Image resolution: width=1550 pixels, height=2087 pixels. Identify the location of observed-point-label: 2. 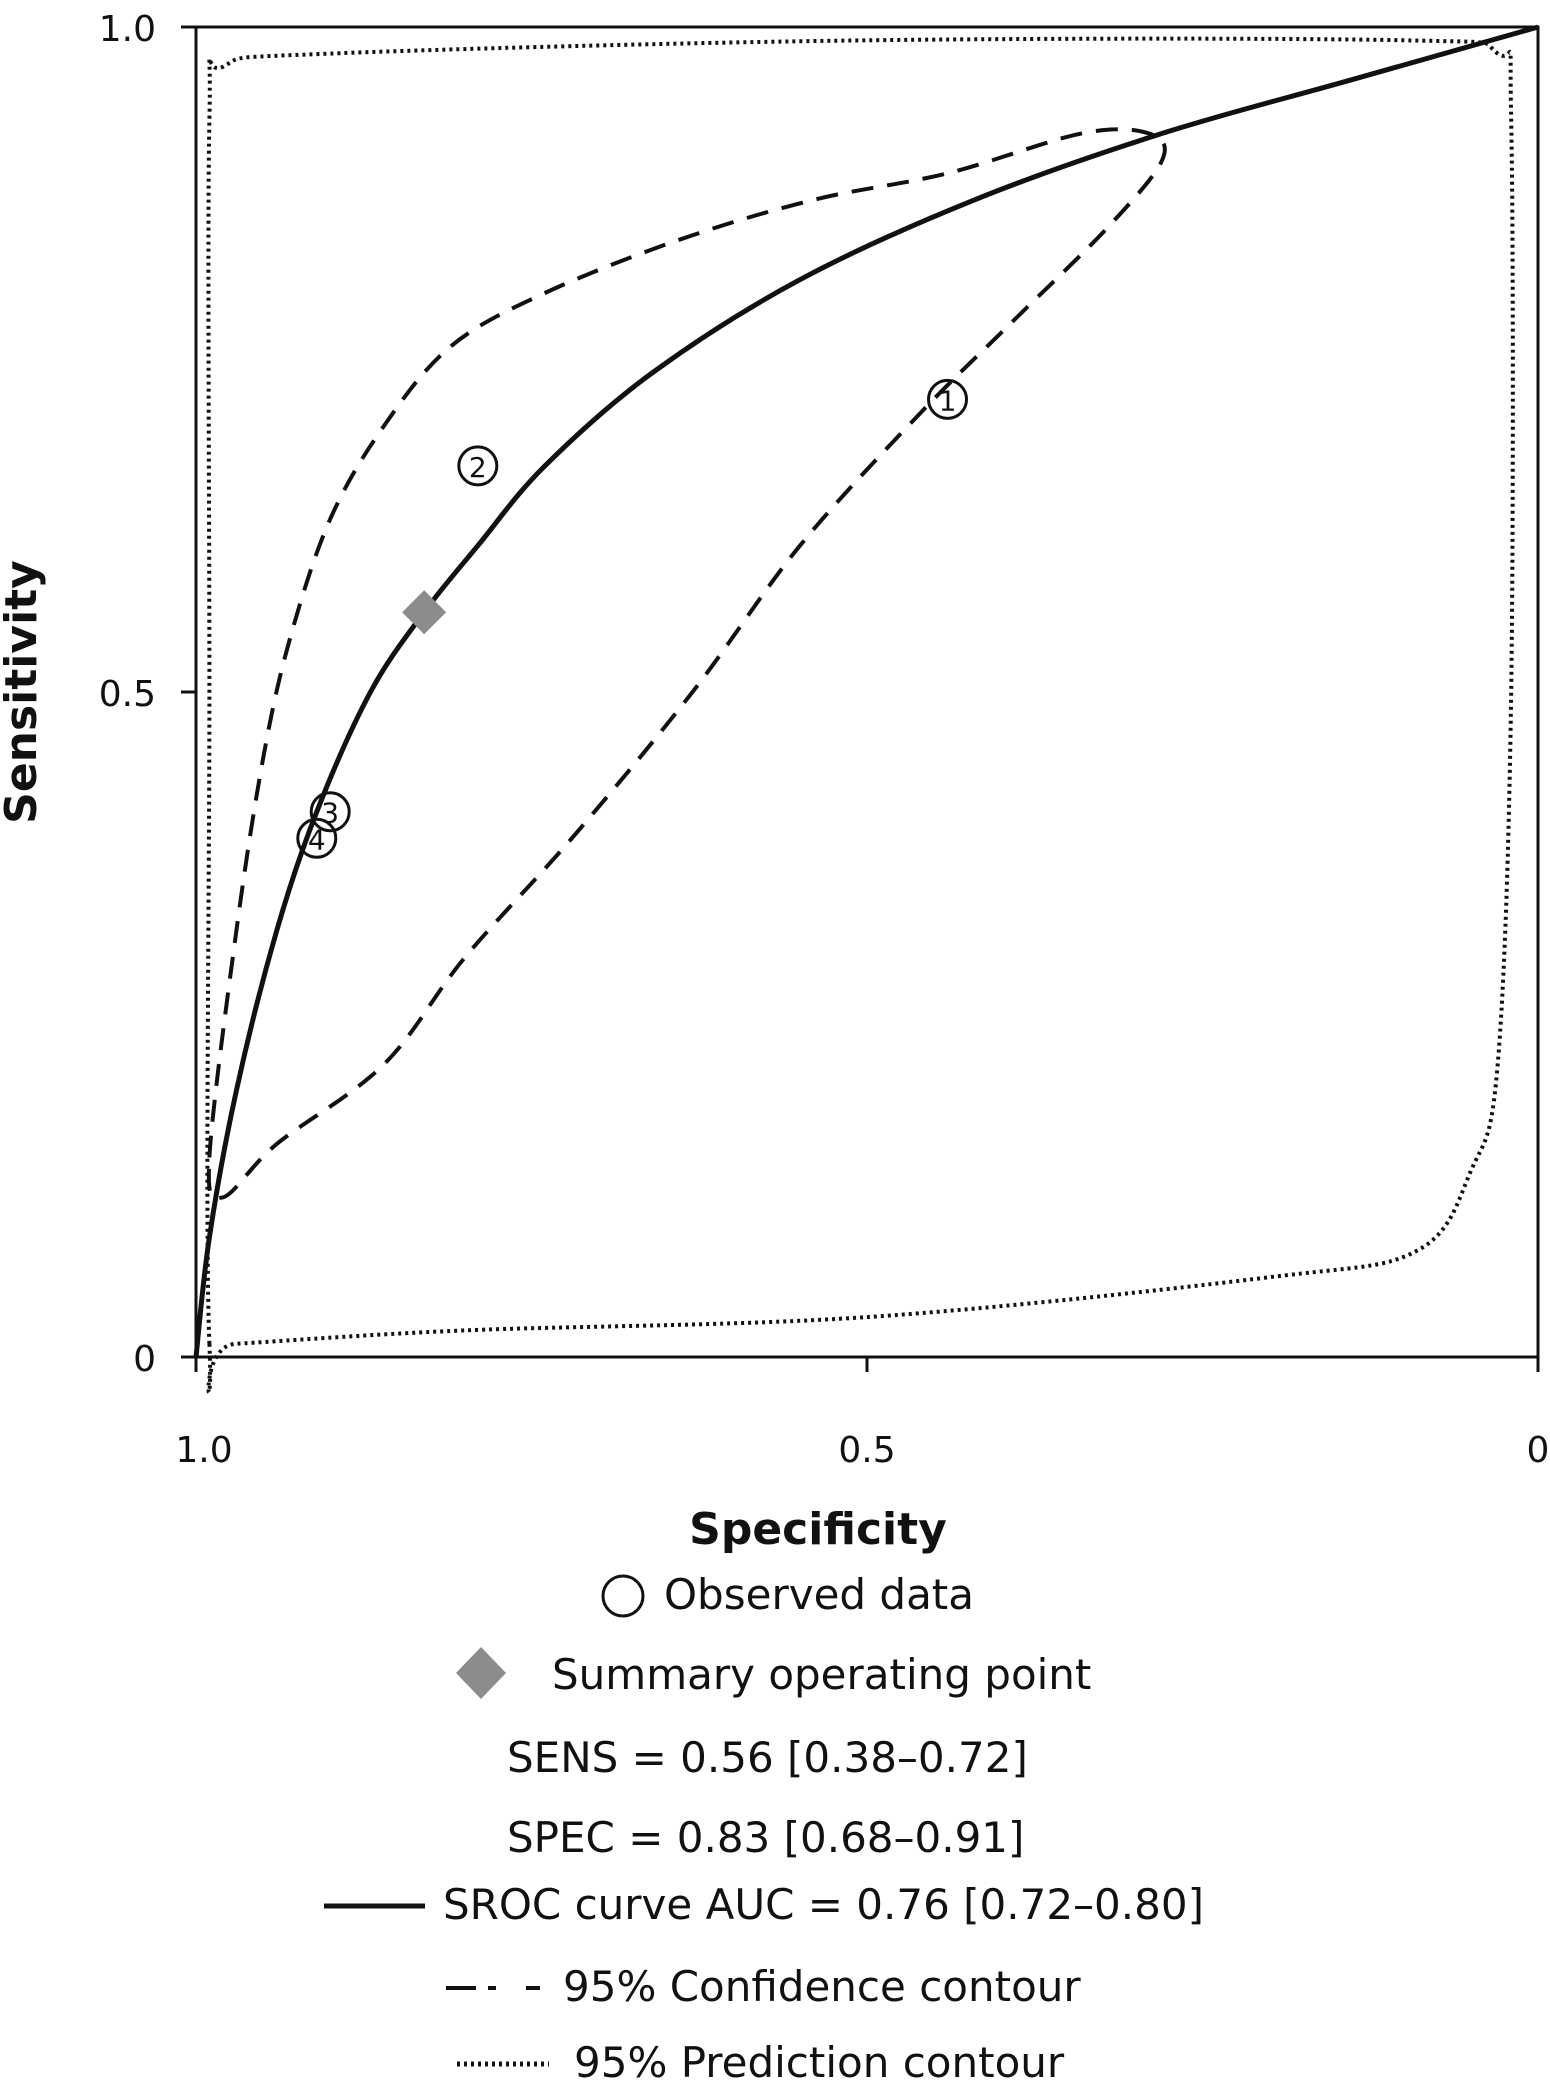
(478, 467).